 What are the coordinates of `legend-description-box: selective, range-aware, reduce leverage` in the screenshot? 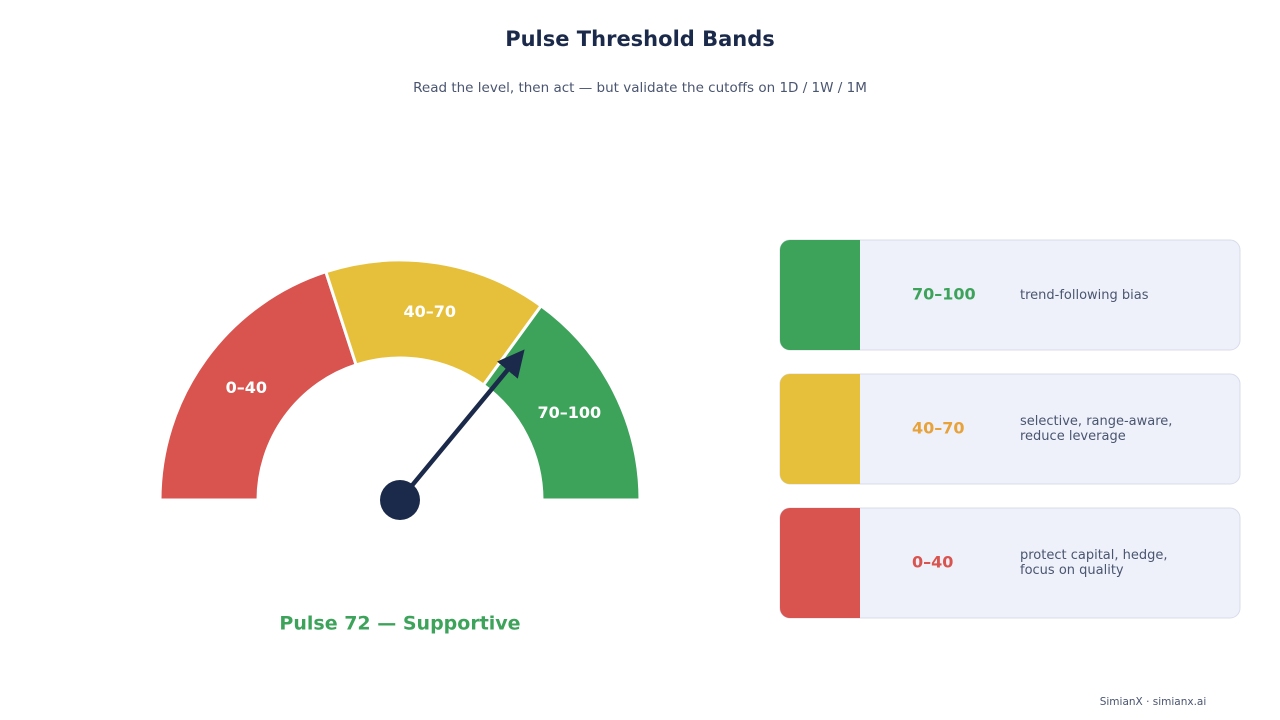 It's located at (1096, 429).